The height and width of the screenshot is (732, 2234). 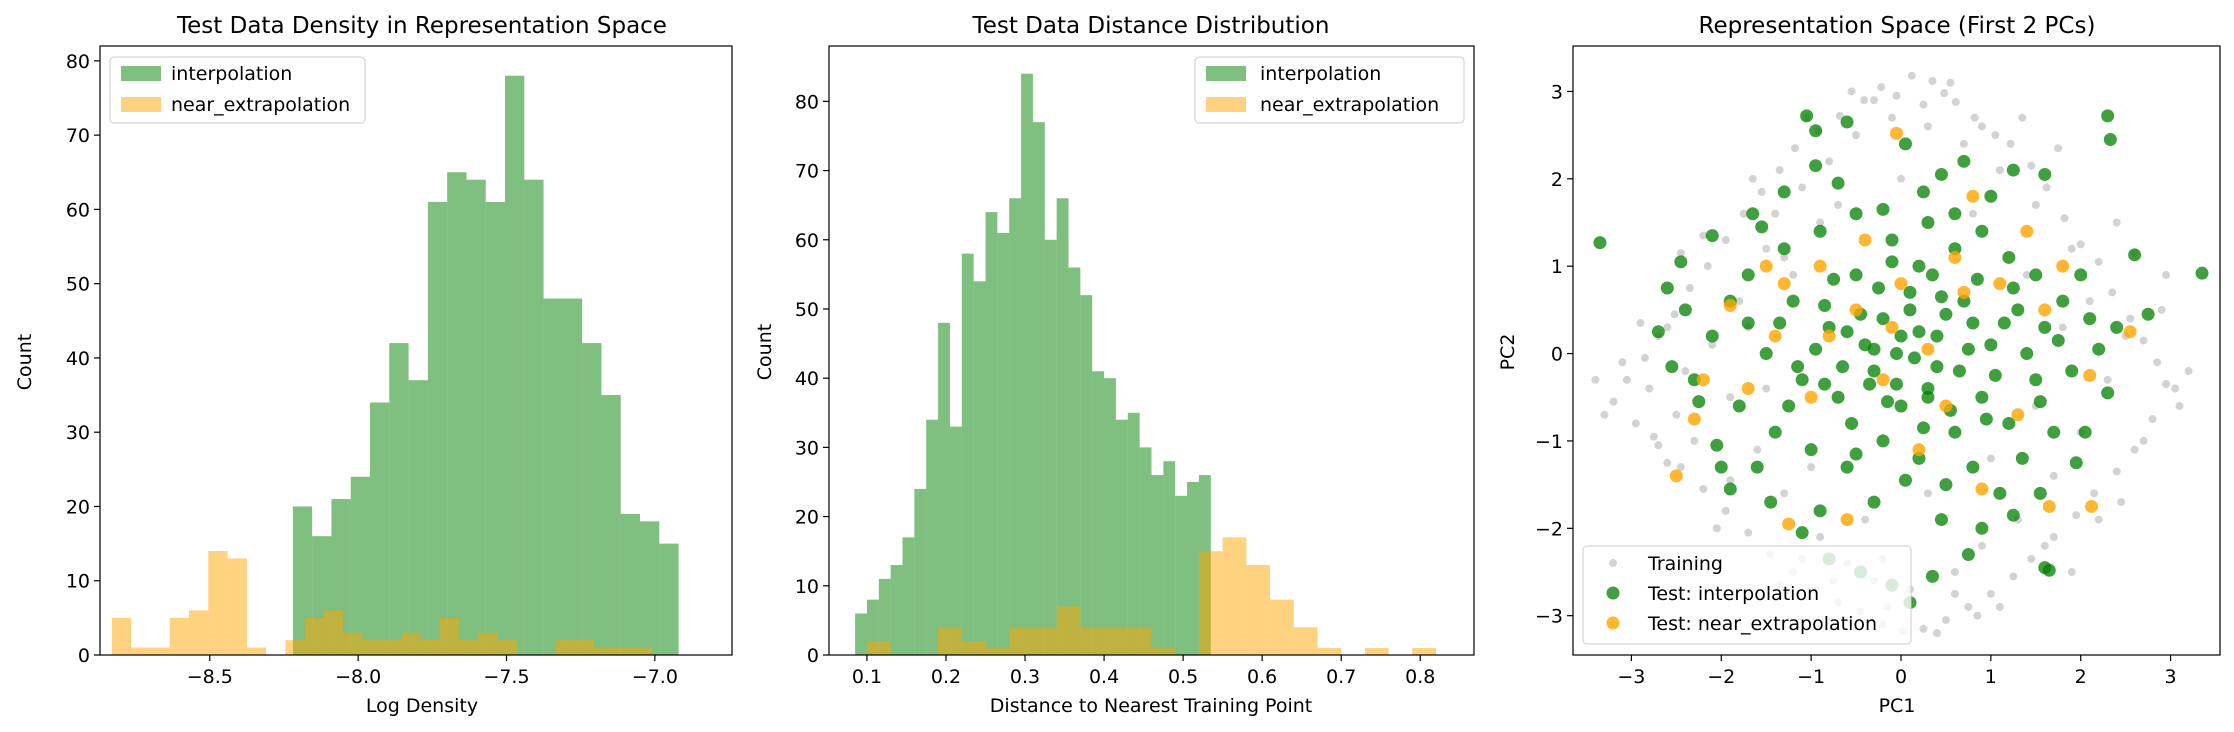 I want to click on legend-label-training: Training, so click(x=1685, y=564).